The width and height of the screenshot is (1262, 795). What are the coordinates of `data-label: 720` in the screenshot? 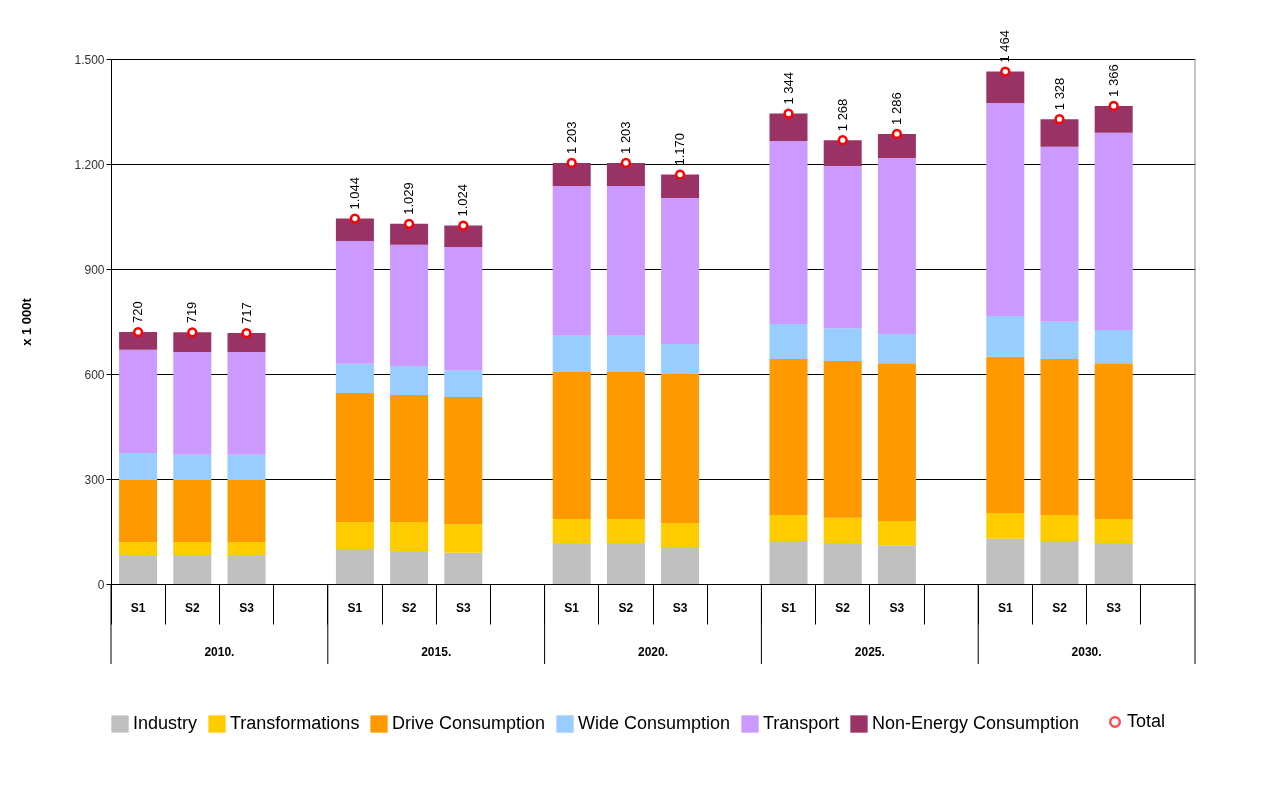 It's located at (138, 312).